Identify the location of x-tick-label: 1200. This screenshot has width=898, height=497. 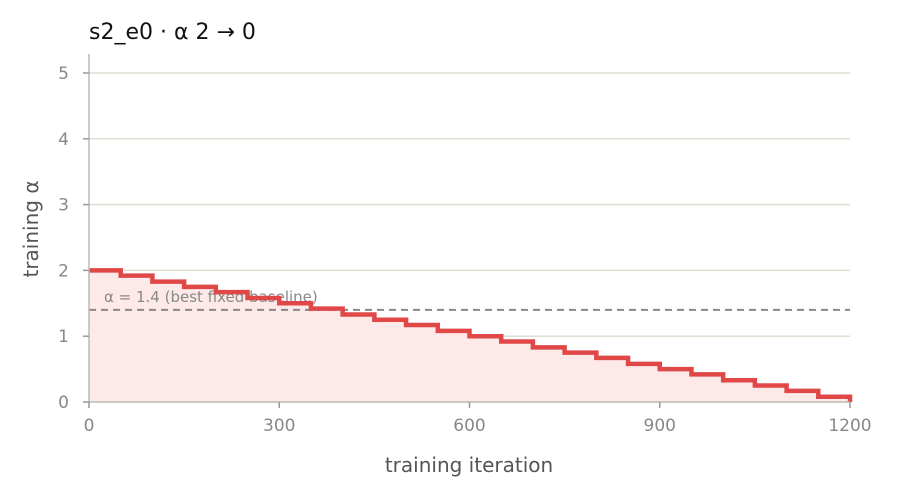
(849, 426).